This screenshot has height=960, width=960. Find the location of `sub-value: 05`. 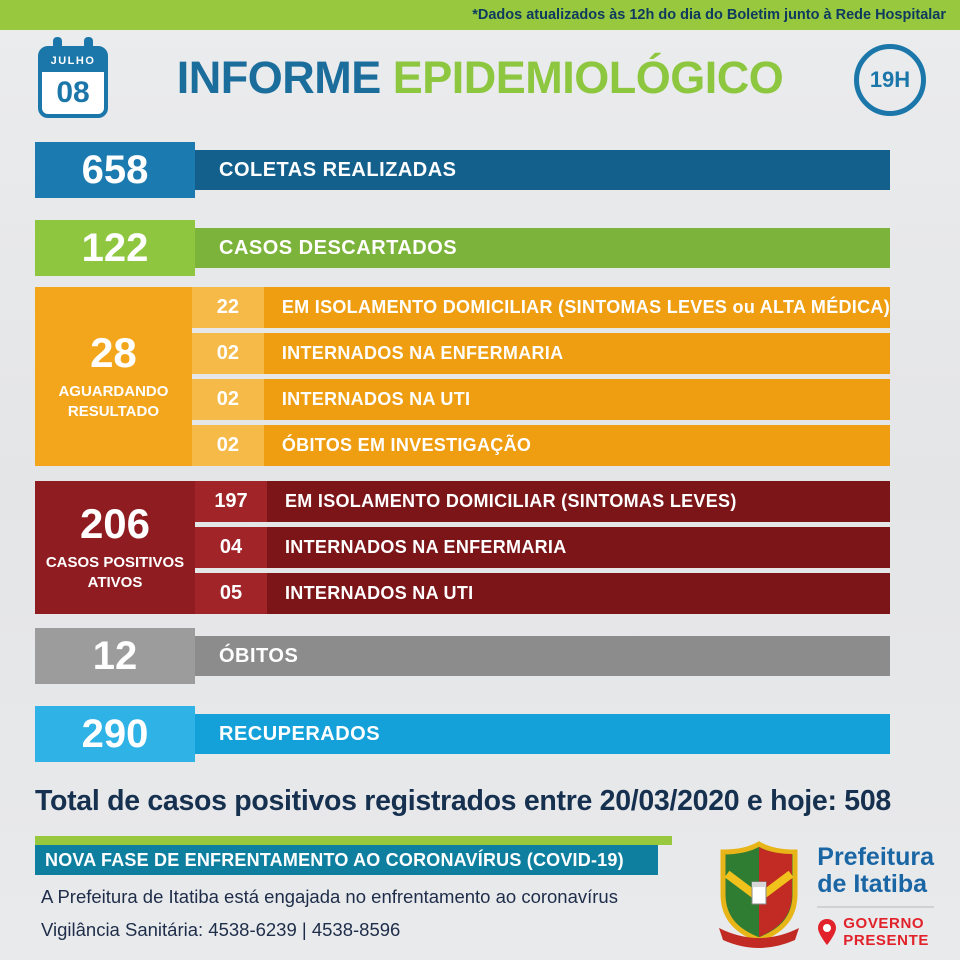

sub-value: 05 is located at coordinates (231, 593).